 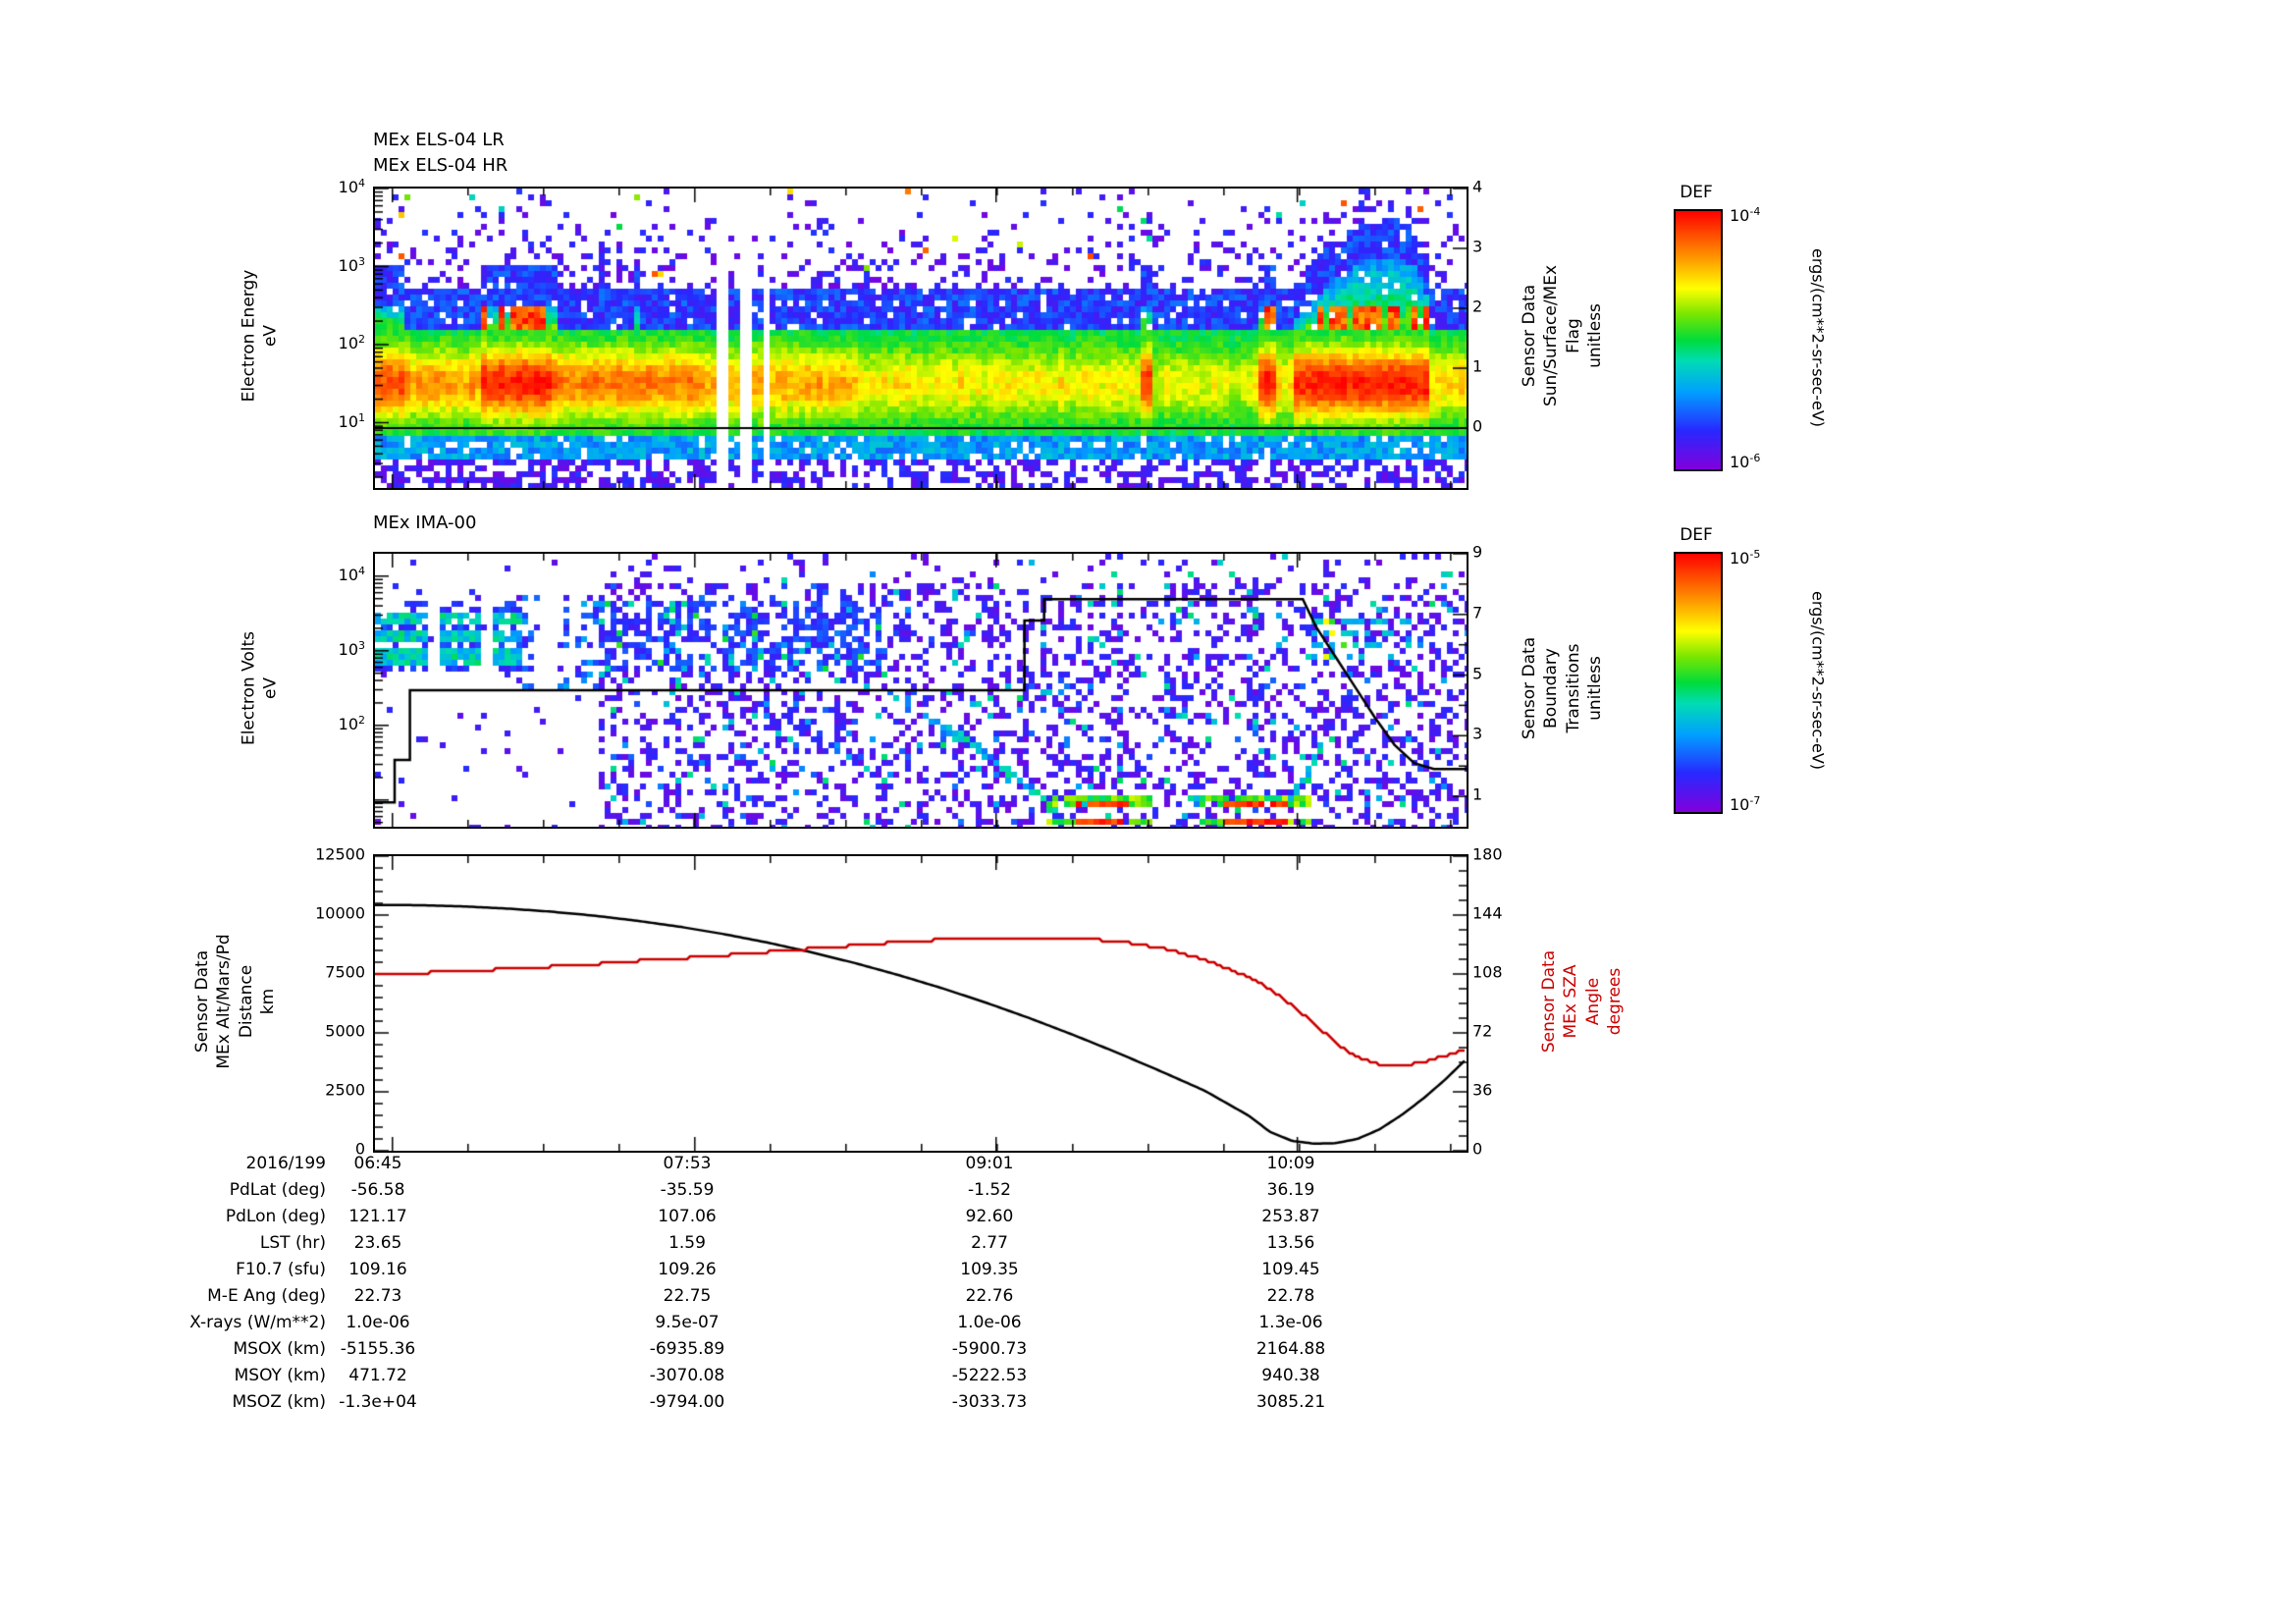 What do you see at coordinates (1291, 1322) in the screenshot?
I see `table-cell: 1.3e-06` at bounding box center [1291, 1322].